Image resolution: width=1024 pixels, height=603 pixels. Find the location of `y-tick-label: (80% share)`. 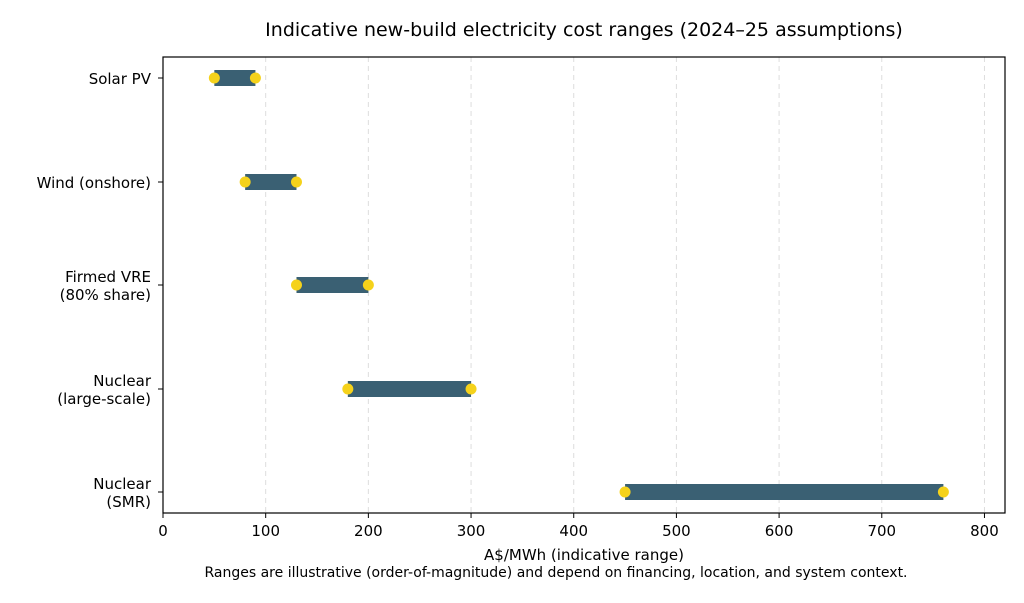

y-tick-label: (80% share) is located at coordinates (105, 295).